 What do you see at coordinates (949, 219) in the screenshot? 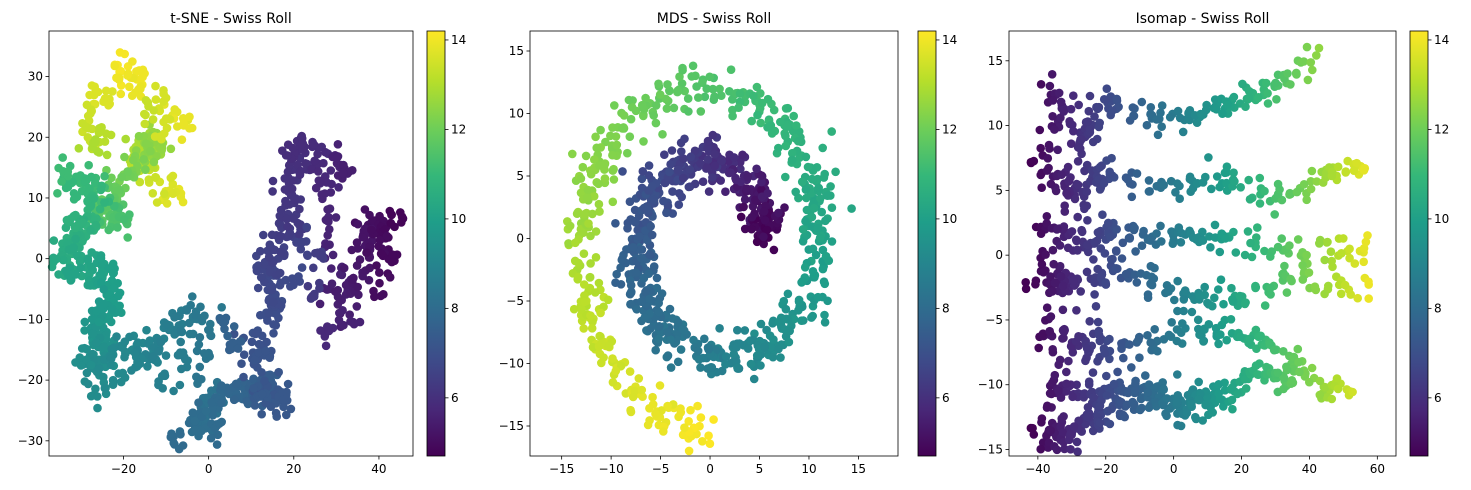
I see `colorbar-tick-label: 10` at bounding box center [949, 219].